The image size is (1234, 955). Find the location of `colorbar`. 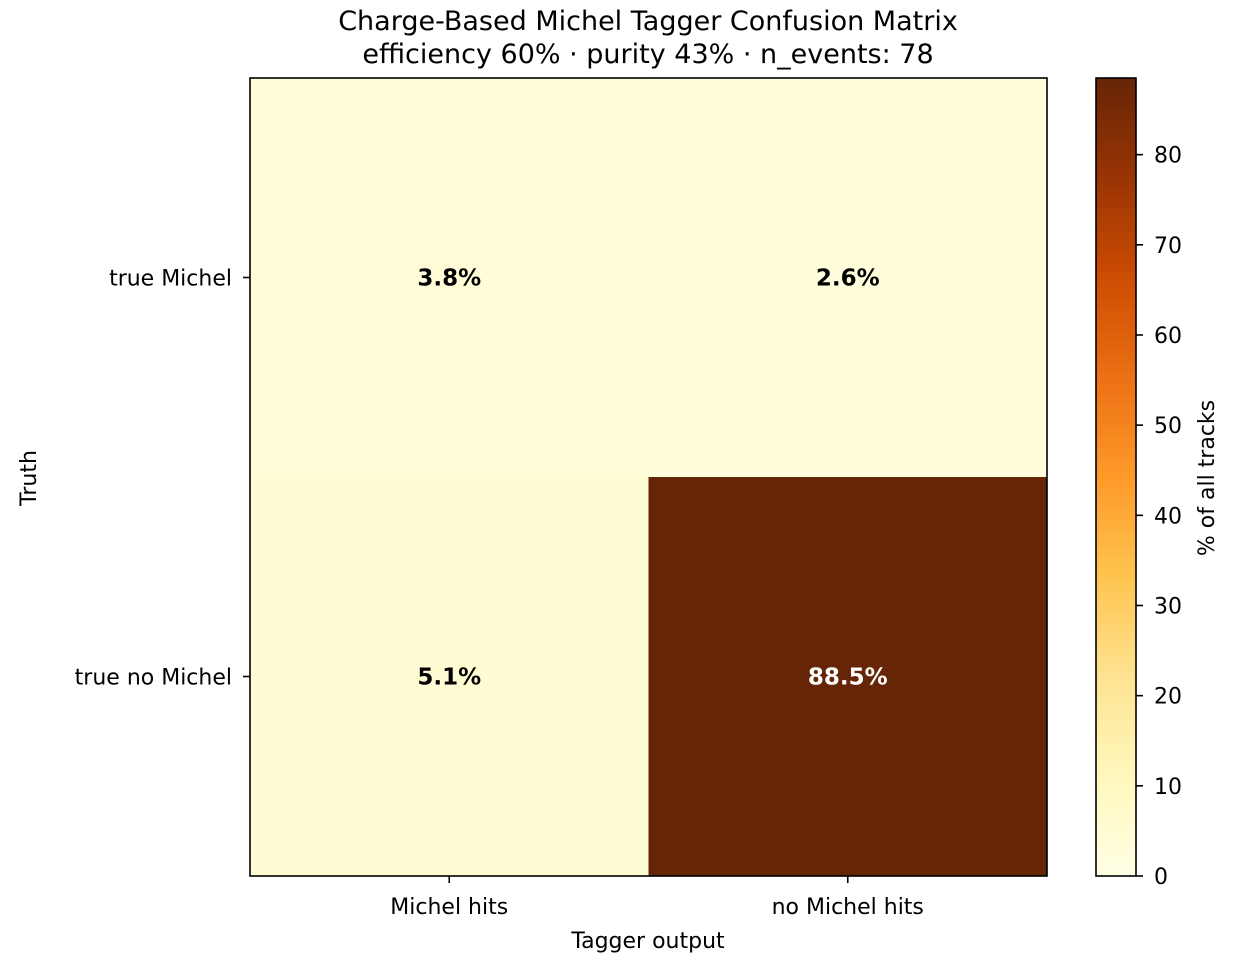

colorbar is located at coordinates (1116, 477).